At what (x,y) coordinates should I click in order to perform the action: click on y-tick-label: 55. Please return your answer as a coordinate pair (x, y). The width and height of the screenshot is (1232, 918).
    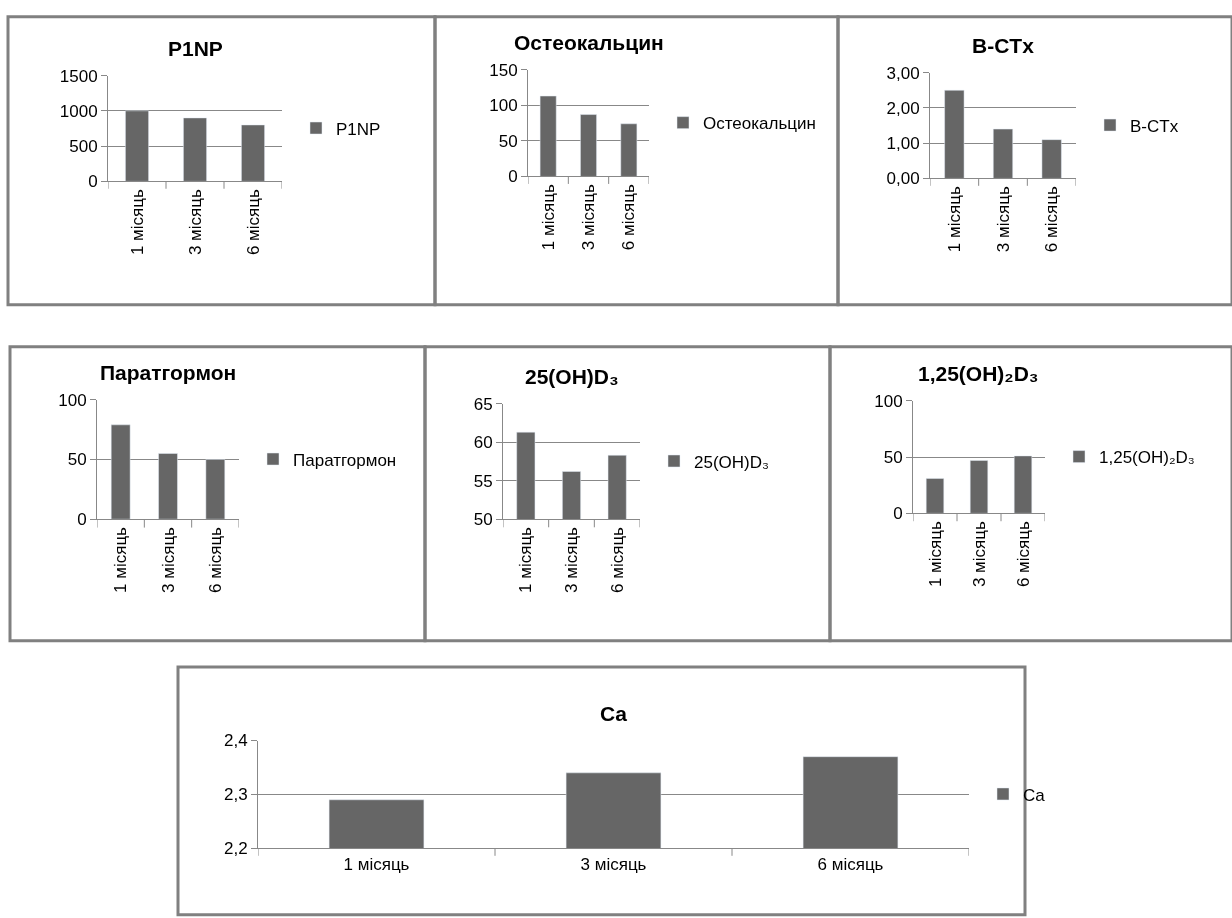
    Looking at the image, I should click on (483, 481).